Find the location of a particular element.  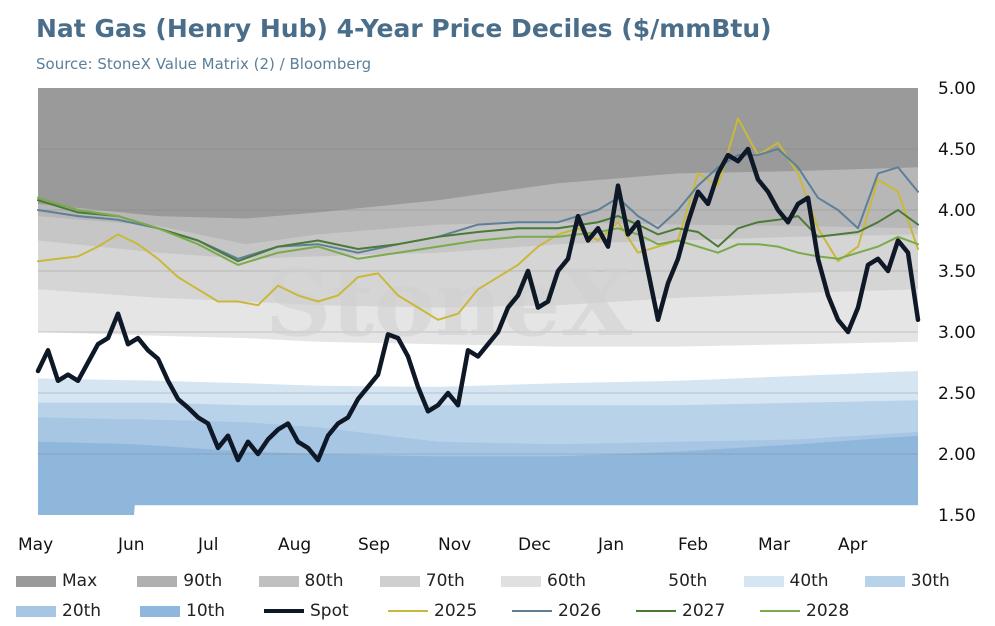

legend-item-2025: 2025 is located at coordinates (450, 611).